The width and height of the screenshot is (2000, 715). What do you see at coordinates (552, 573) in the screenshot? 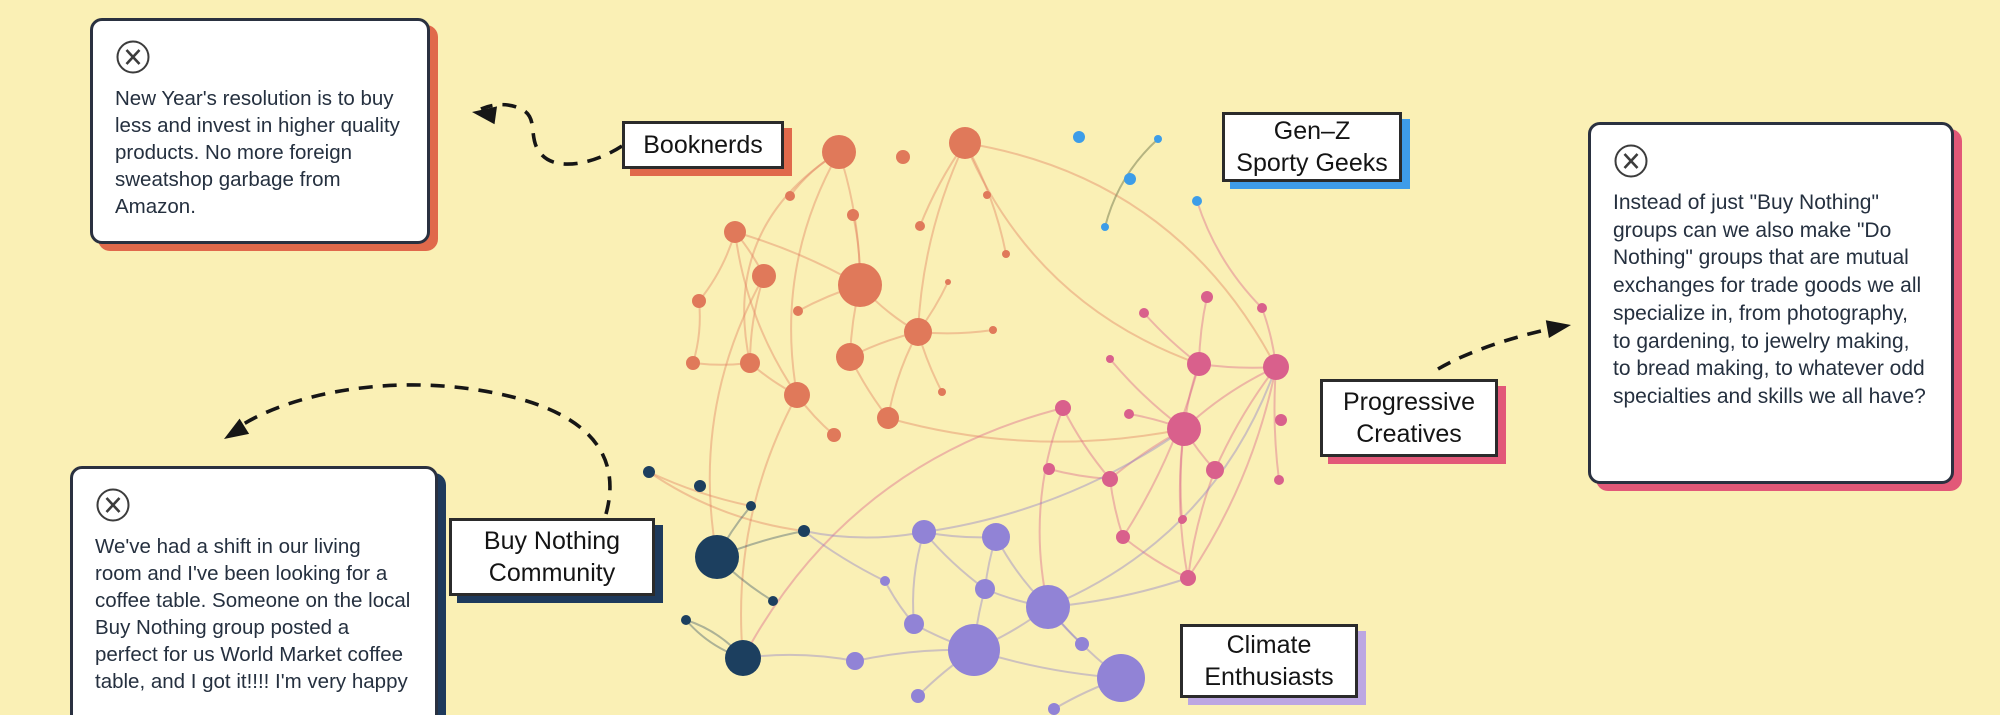
I see `cluster-label-text: Community` at bounding box center [552, 573].